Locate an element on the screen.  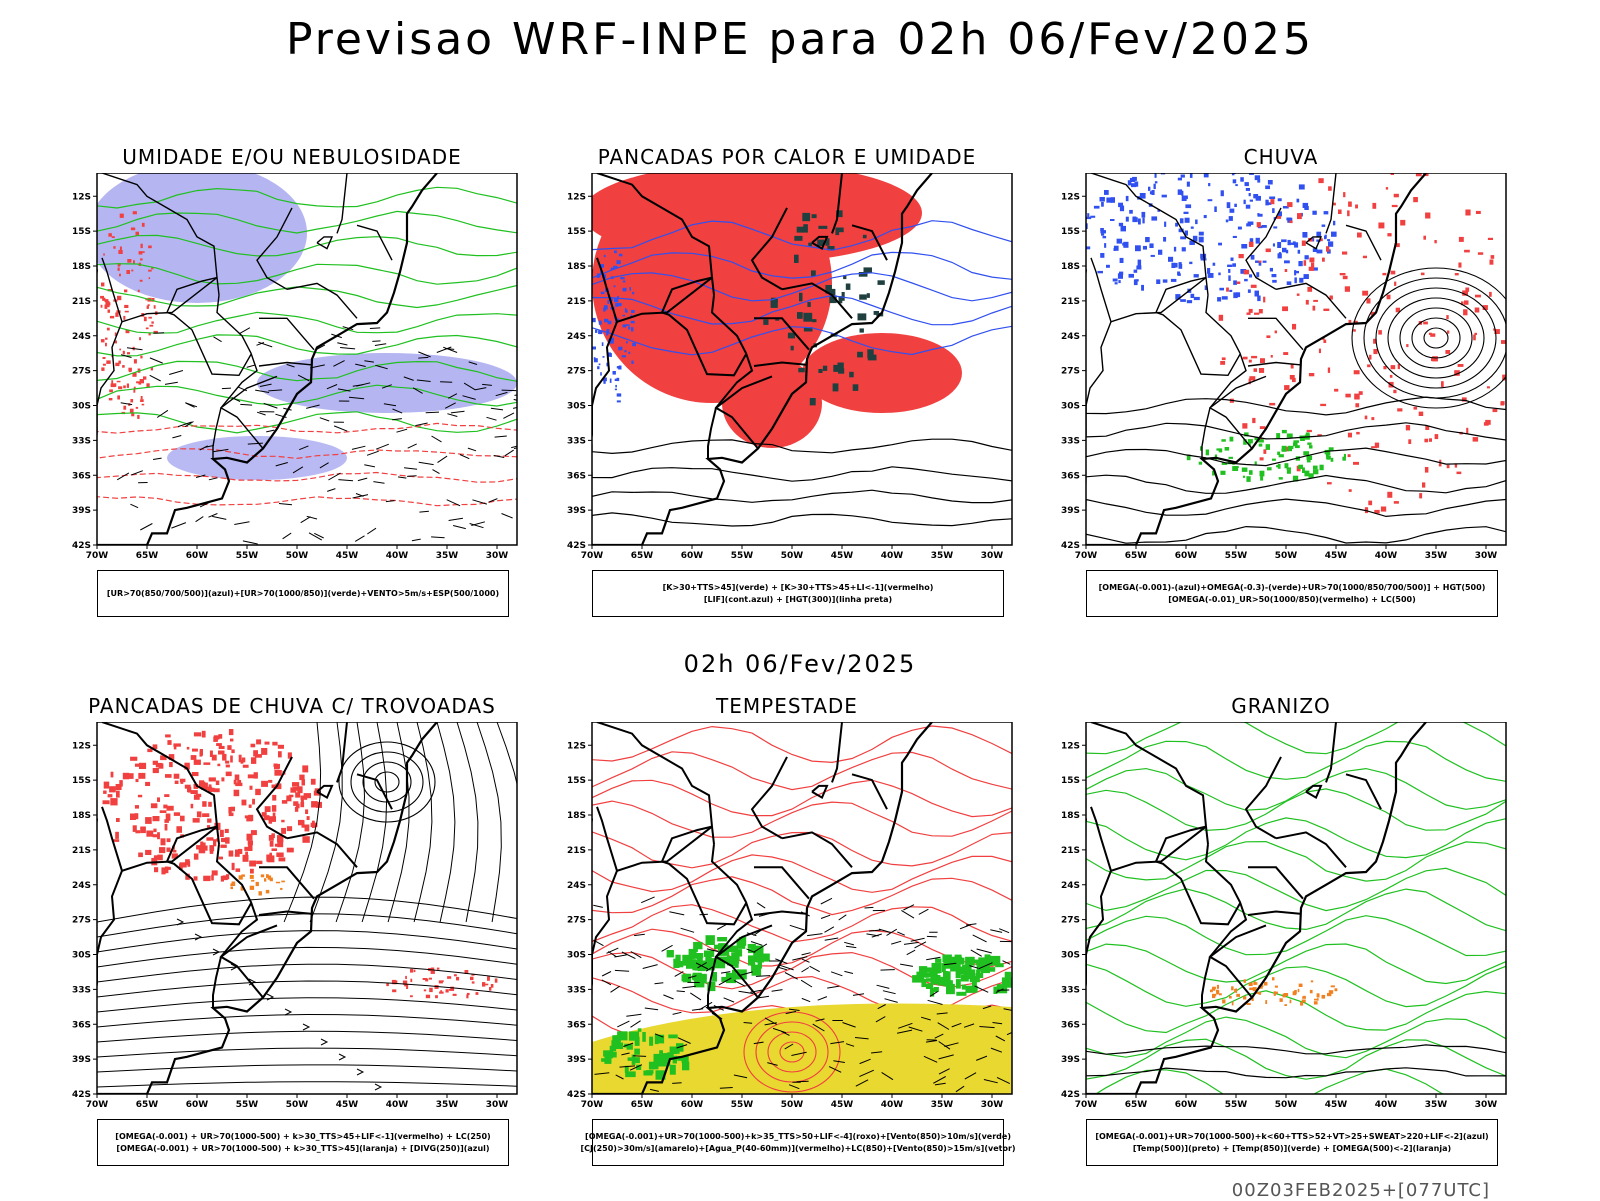
panel-title: PANCADAS POR CALOR E UMIDADE is located at coordinates (787, 157).